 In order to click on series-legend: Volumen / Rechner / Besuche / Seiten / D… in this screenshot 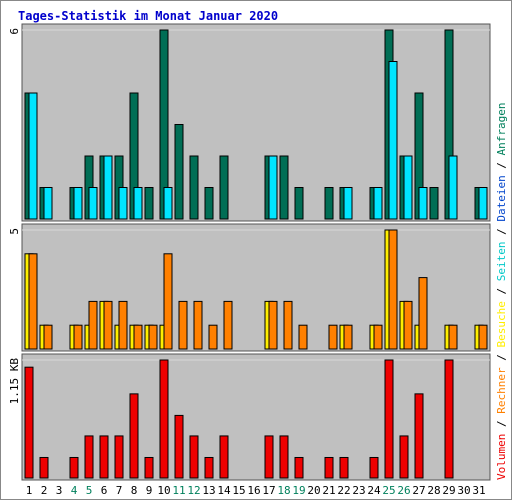, I will do `click(501, 291)`.